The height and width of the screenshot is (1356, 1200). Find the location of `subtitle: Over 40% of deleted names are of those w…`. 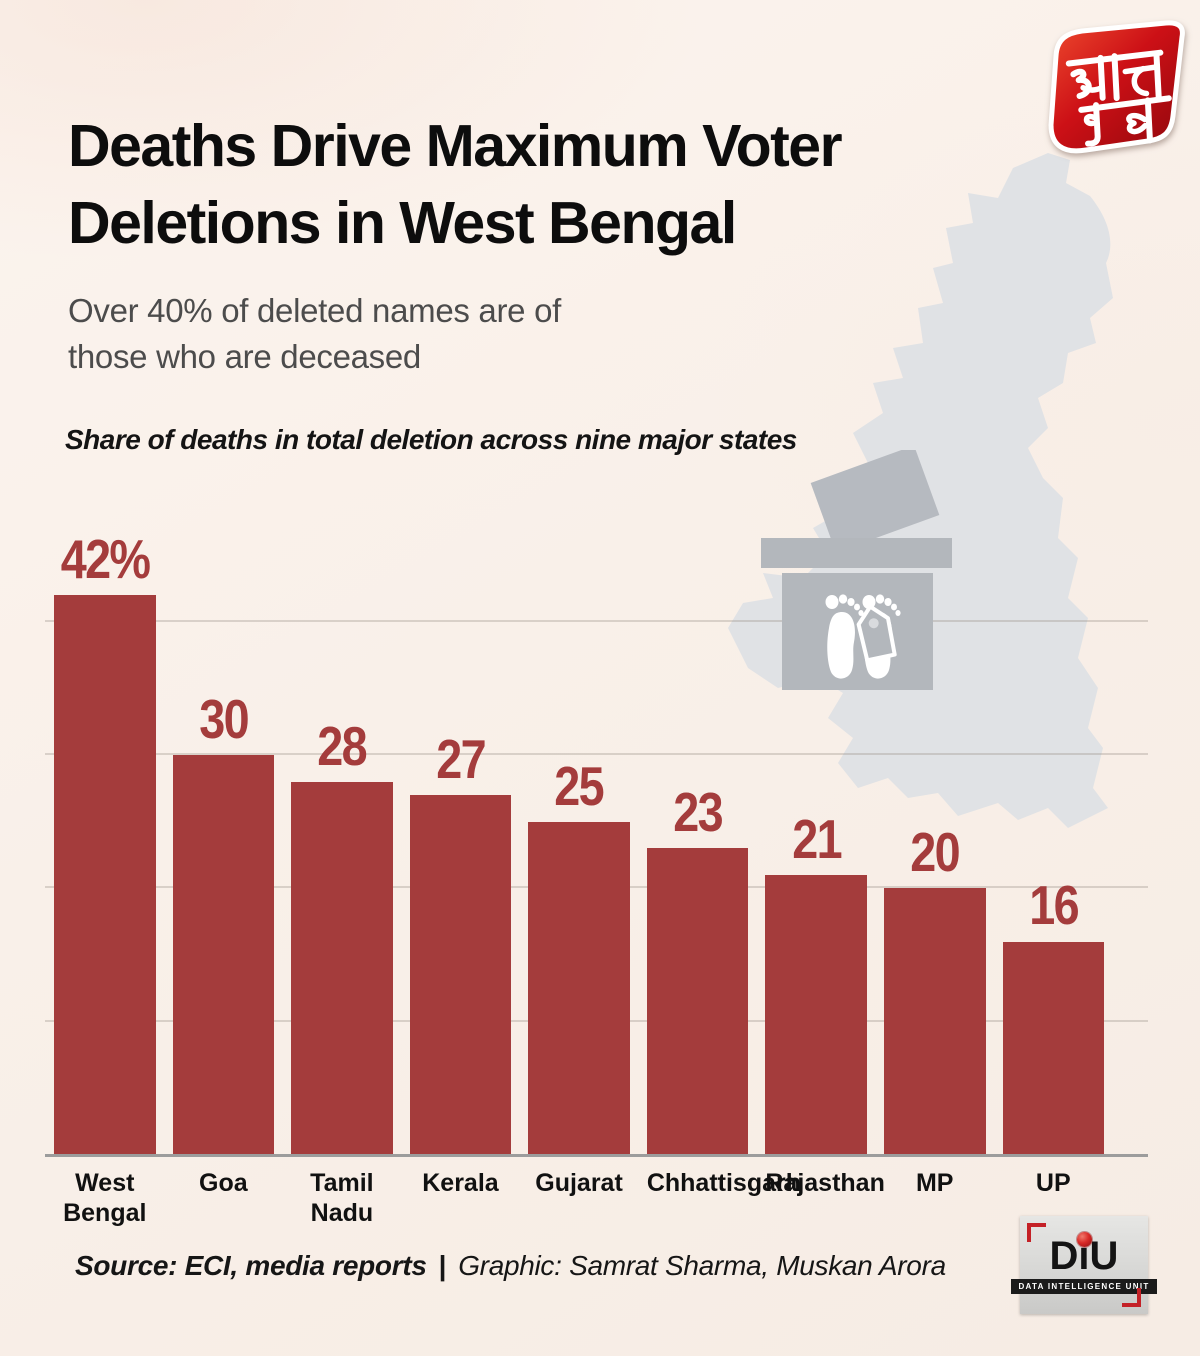

subtitle: Over 40% of deleted names are of those w… is located at coordinates (314, 334).